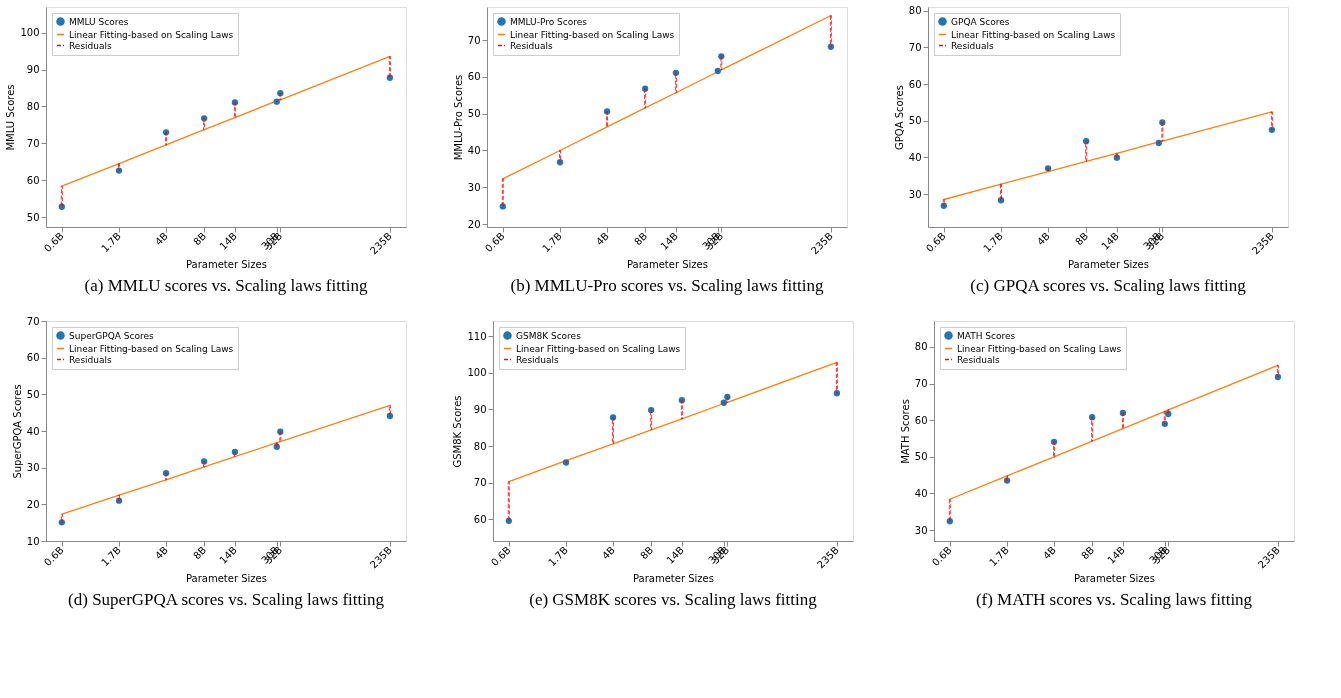  What do you see at coordinates (980, 21) in the screenshot?
I see `legend-label: GPQA Scores` at bounding box center [980, 21].